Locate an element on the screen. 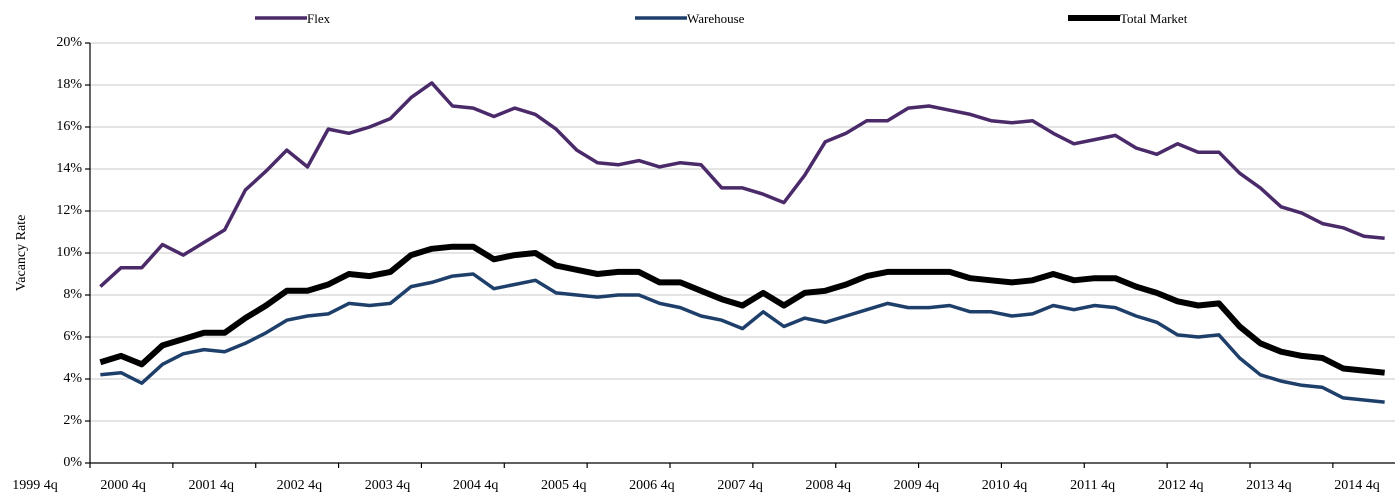 The image size is (1395, 496). x-tick-label: 2006 4q is located at coordinates (652, 485).